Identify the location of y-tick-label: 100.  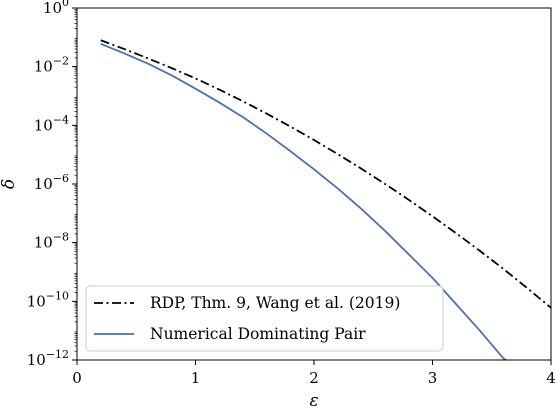
(56, 8).